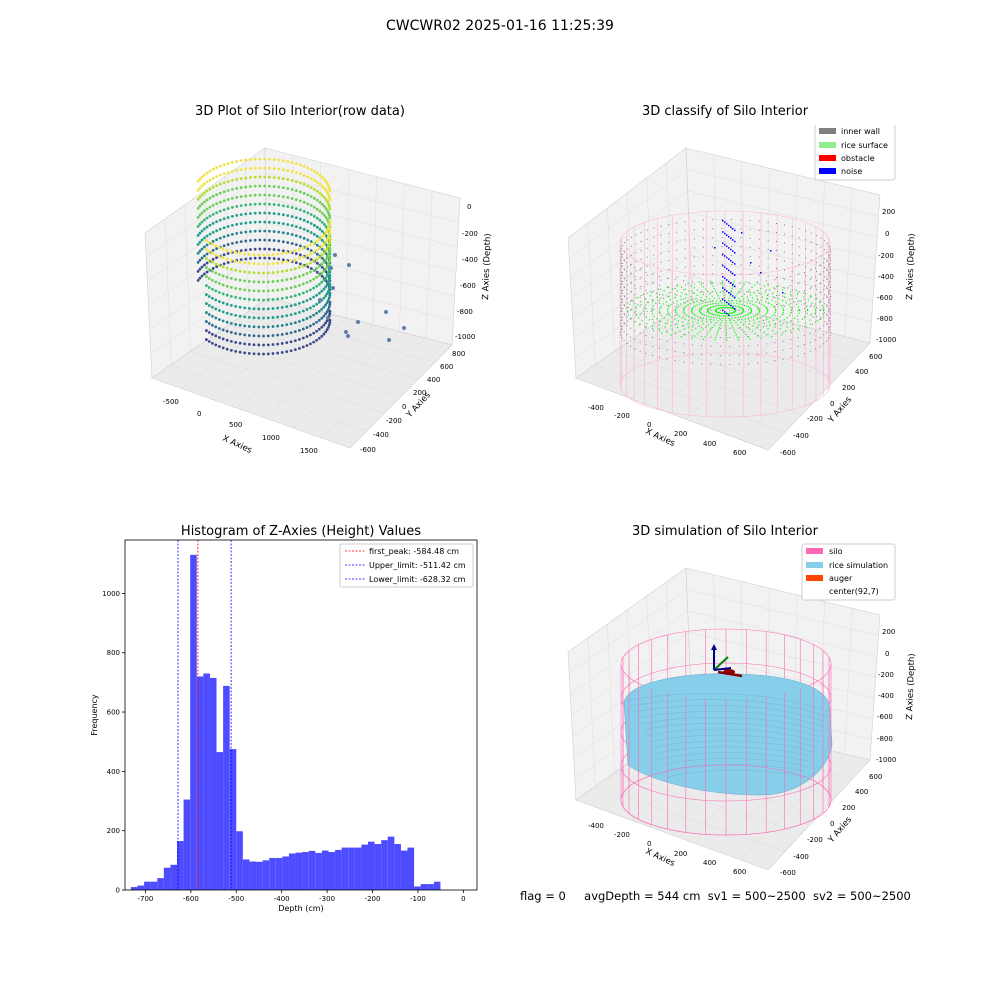 The width and height of the screenshot is (1000, 1000). What do you see at coordinates (660, 858) in the screenshot?
I see `sim-x-axis-label: X Axies` at bounding box center [660, 858].